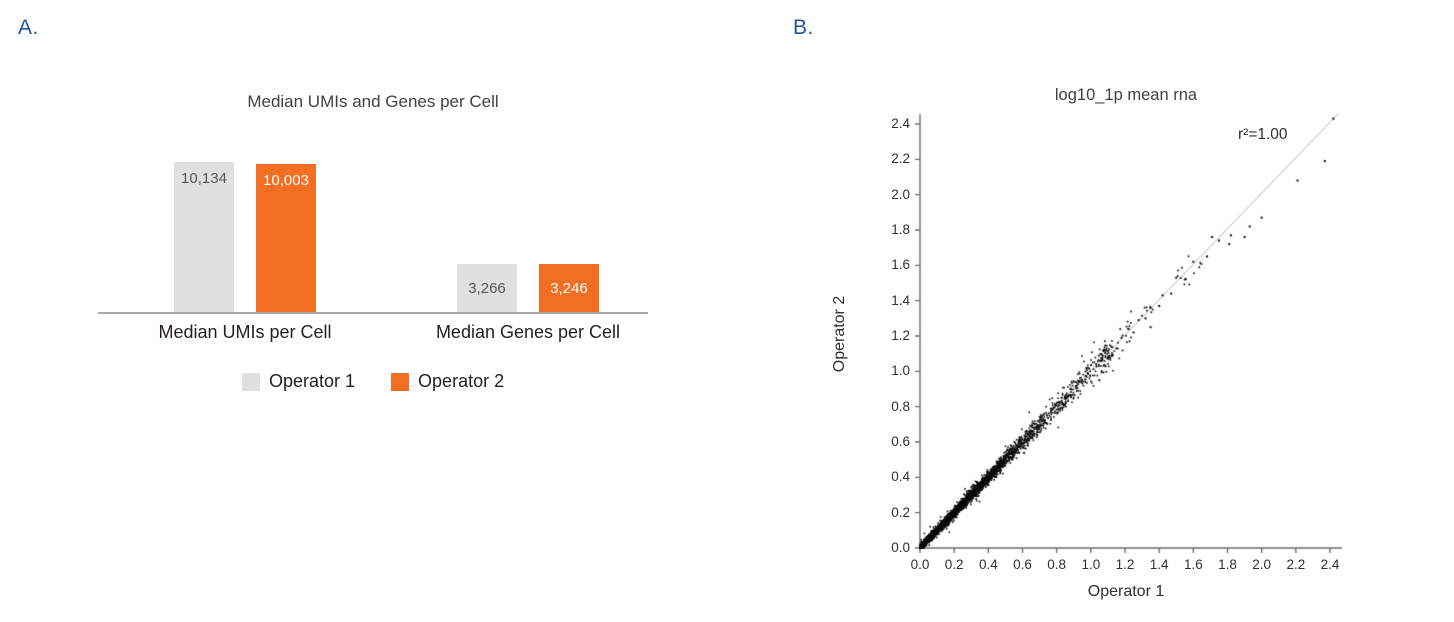 The height and width of the screenshot is (622, 1454). Describe the element at coordinates (1296, 564) in the screenshot. I see `x-tick-label: 2.2` at that location.